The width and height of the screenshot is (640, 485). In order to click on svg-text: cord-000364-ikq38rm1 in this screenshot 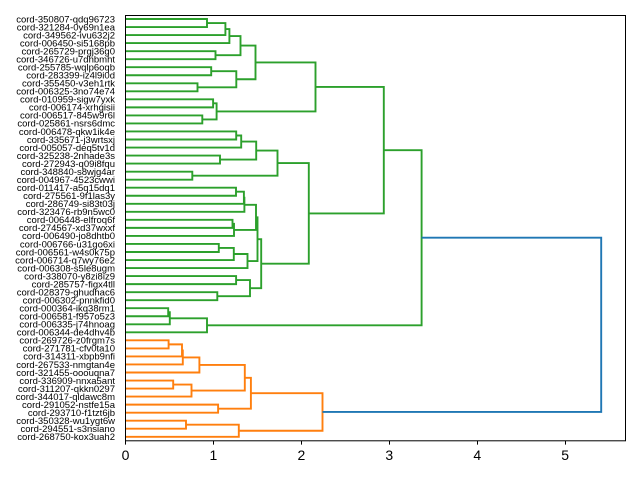, I will do `click(67, 309)`.